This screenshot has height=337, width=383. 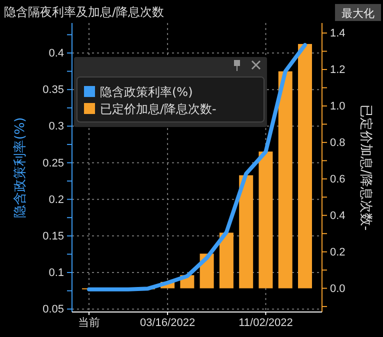 What do you see at coordinates (56, 200) in the screenshot?
I see `y-tick-label: 0.2` at bounding box center [56, 200].